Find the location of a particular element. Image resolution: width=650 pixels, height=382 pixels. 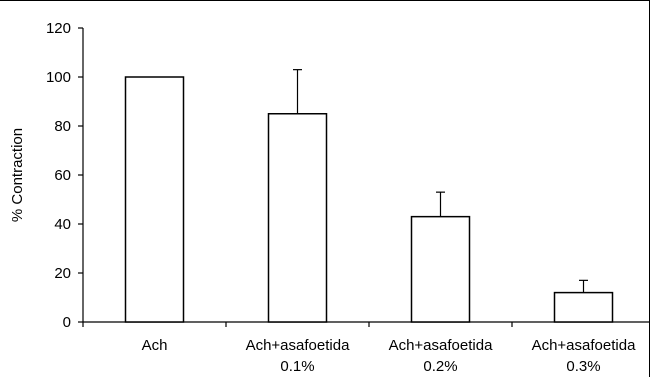

y-tick-label: 120 is located at coordinates (58, 28).